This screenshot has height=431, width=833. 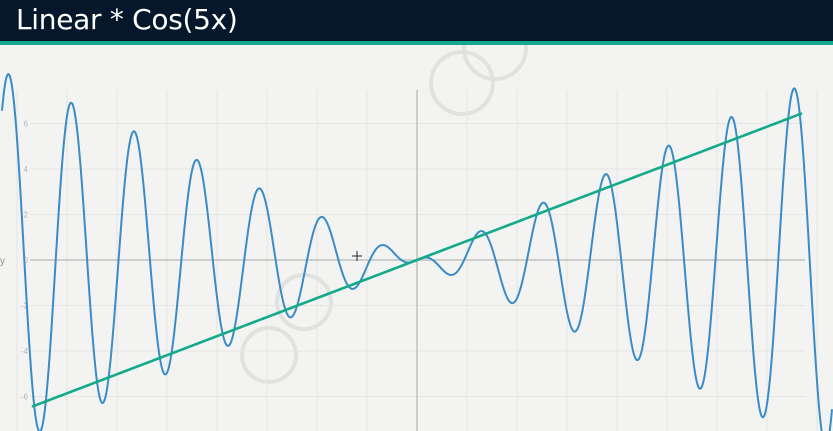 What do you see at coordinates (127, 19) in the screenshot?
I see `page-title: Linear * Cos(5x)` at bounding box center [127, 19].